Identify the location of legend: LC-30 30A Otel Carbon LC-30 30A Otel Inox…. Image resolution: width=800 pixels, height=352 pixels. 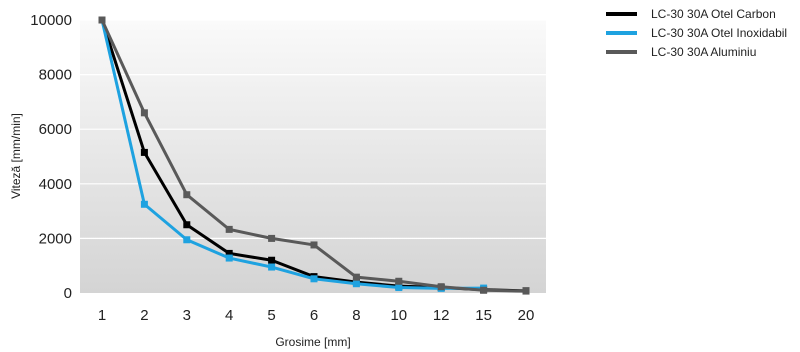
(696, 33).